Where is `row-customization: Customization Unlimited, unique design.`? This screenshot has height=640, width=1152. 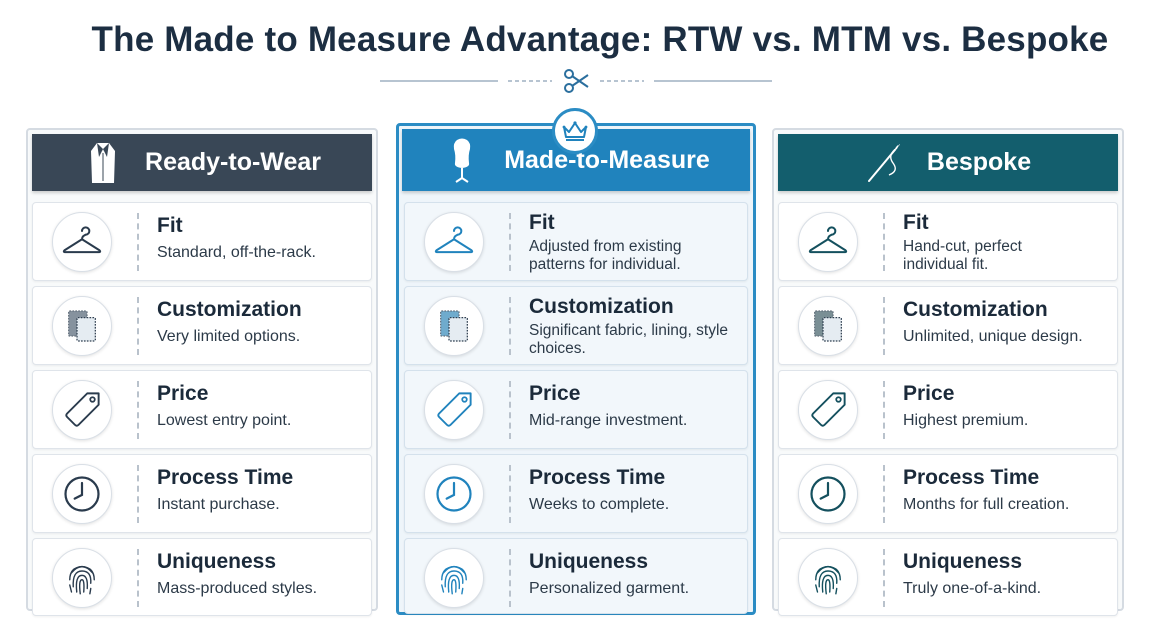 row-customization: Customization Unlimited, unique design. is located at coordinates (948, 325).